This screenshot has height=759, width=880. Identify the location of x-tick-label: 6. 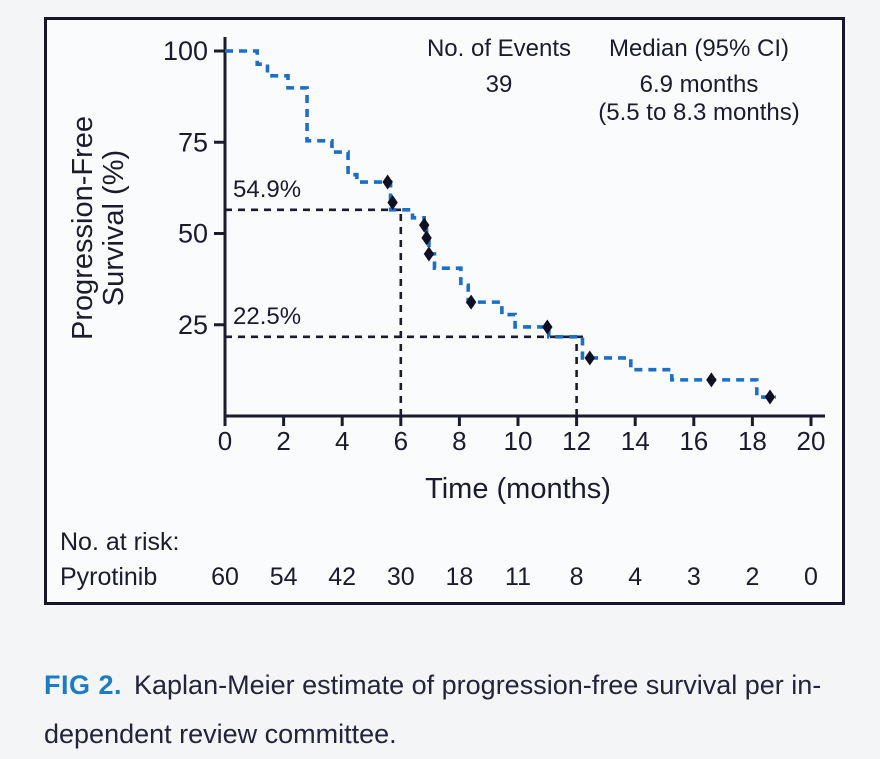
(401, 441).